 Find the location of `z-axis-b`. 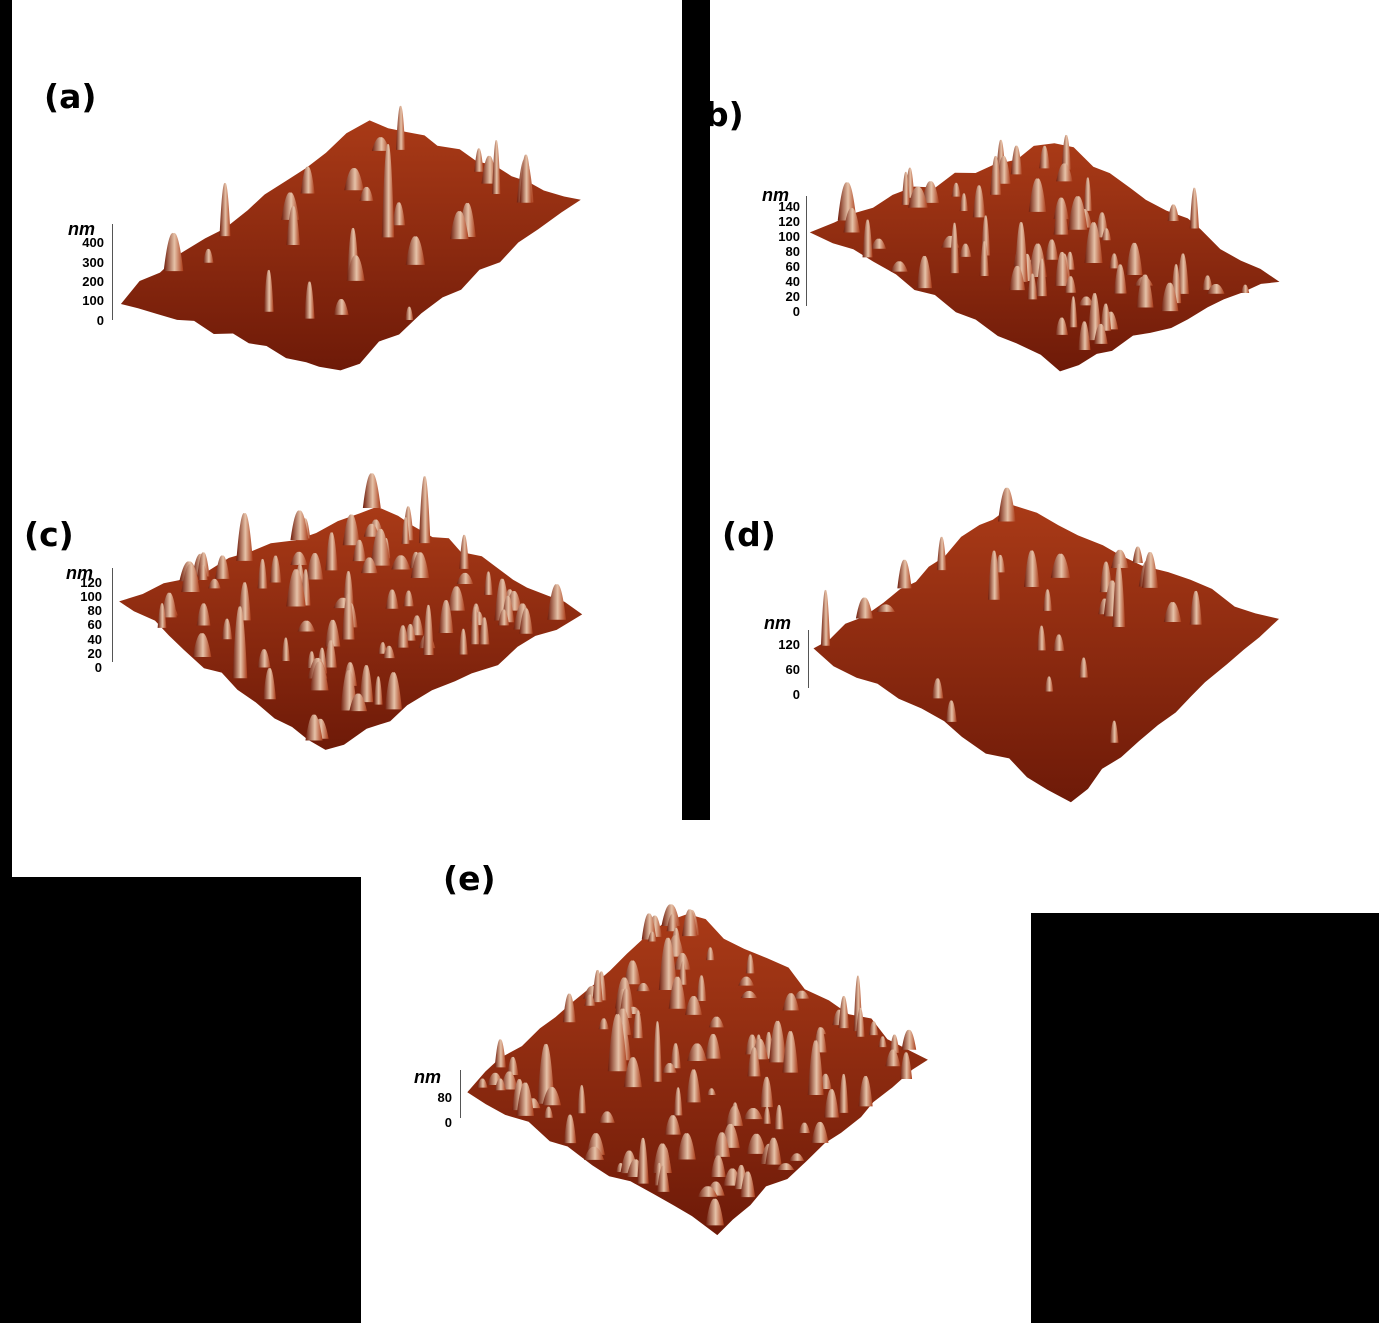

z-axis-b is located at coordinates (806, 251).